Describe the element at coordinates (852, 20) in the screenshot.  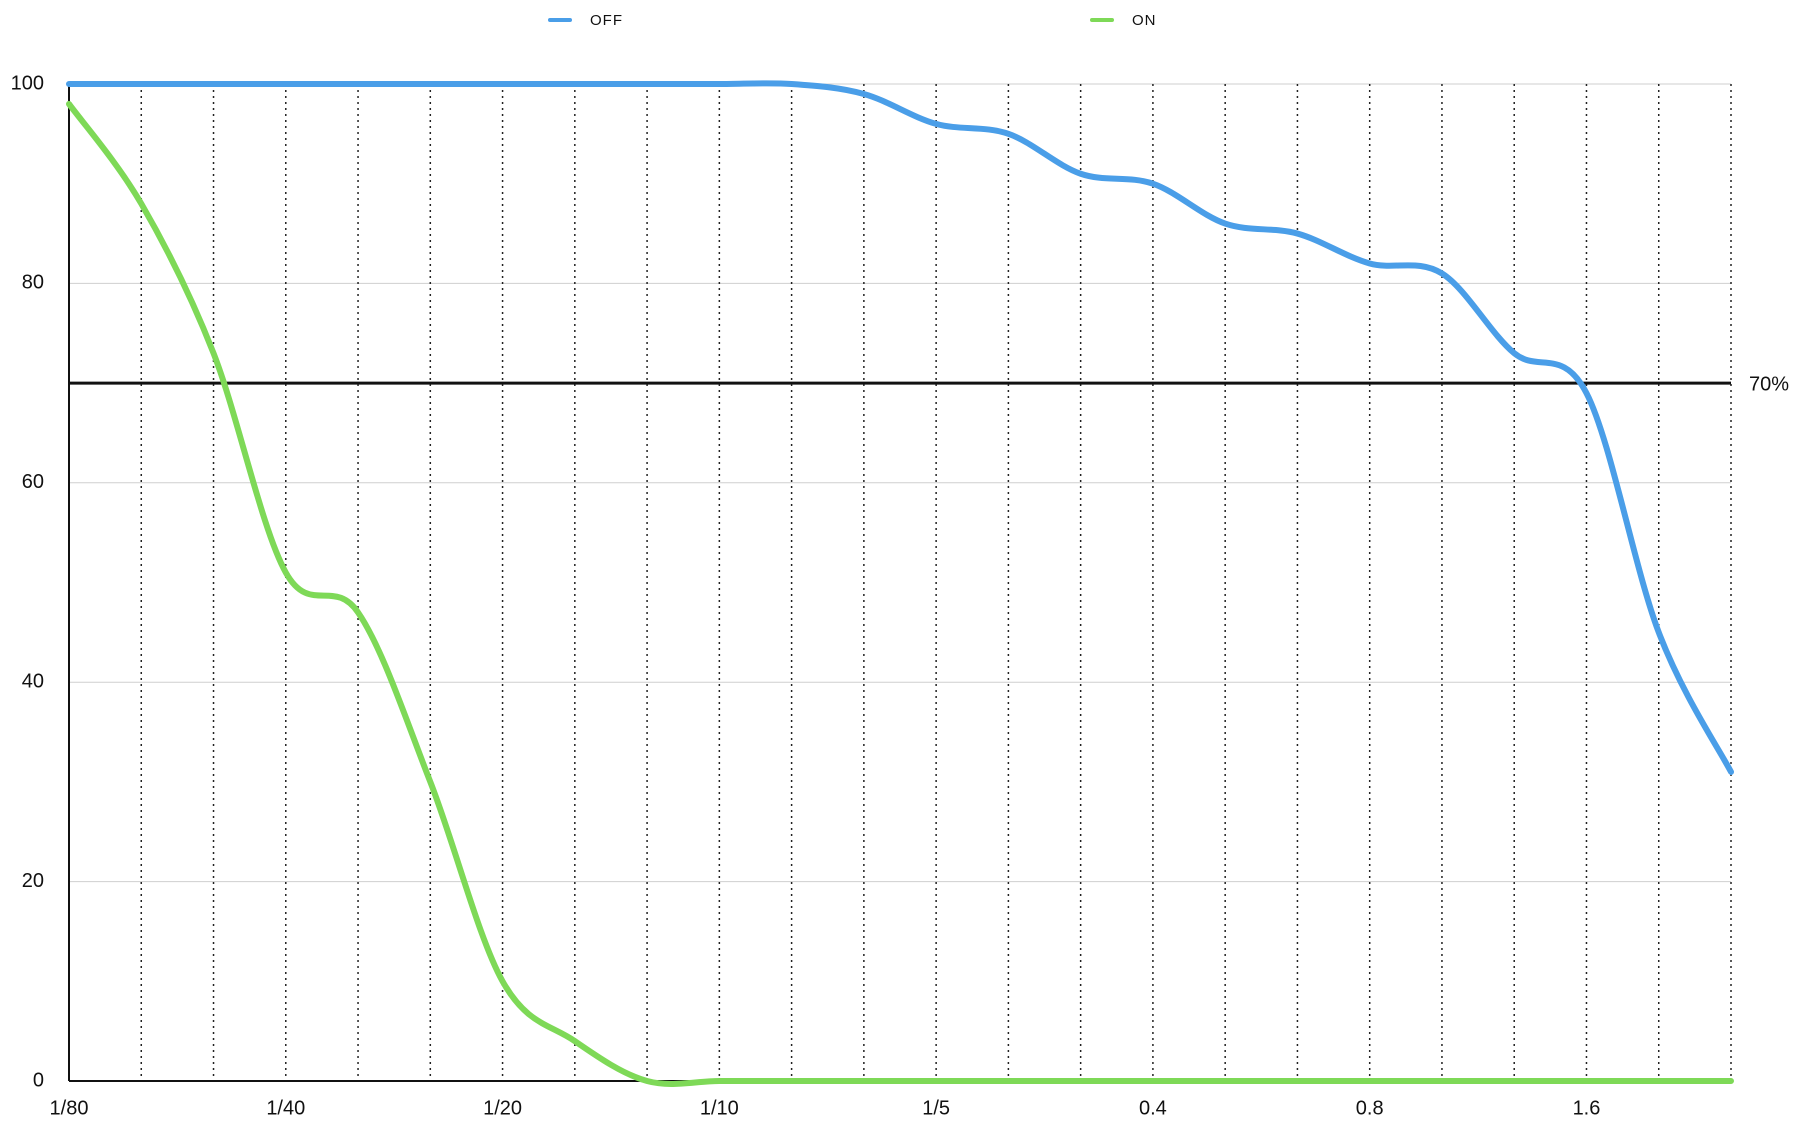
I see `legend: OFF ON` at that location.